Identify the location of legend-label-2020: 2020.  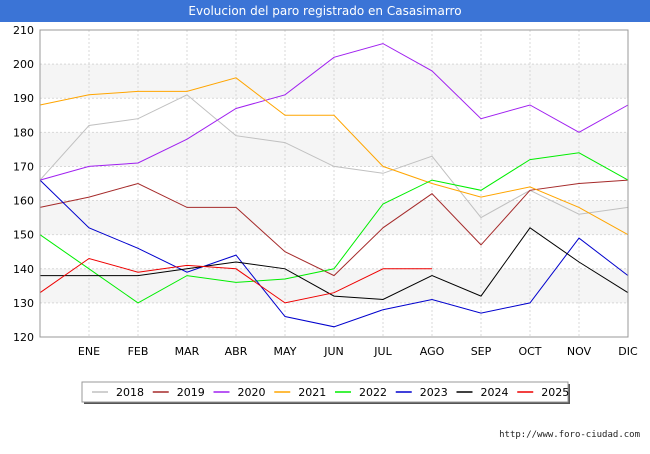
(252, 392).